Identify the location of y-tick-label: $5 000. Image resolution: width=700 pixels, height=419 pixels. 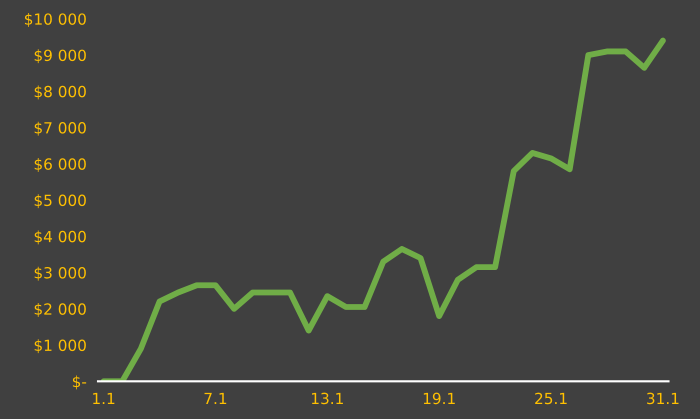
(60, 201).